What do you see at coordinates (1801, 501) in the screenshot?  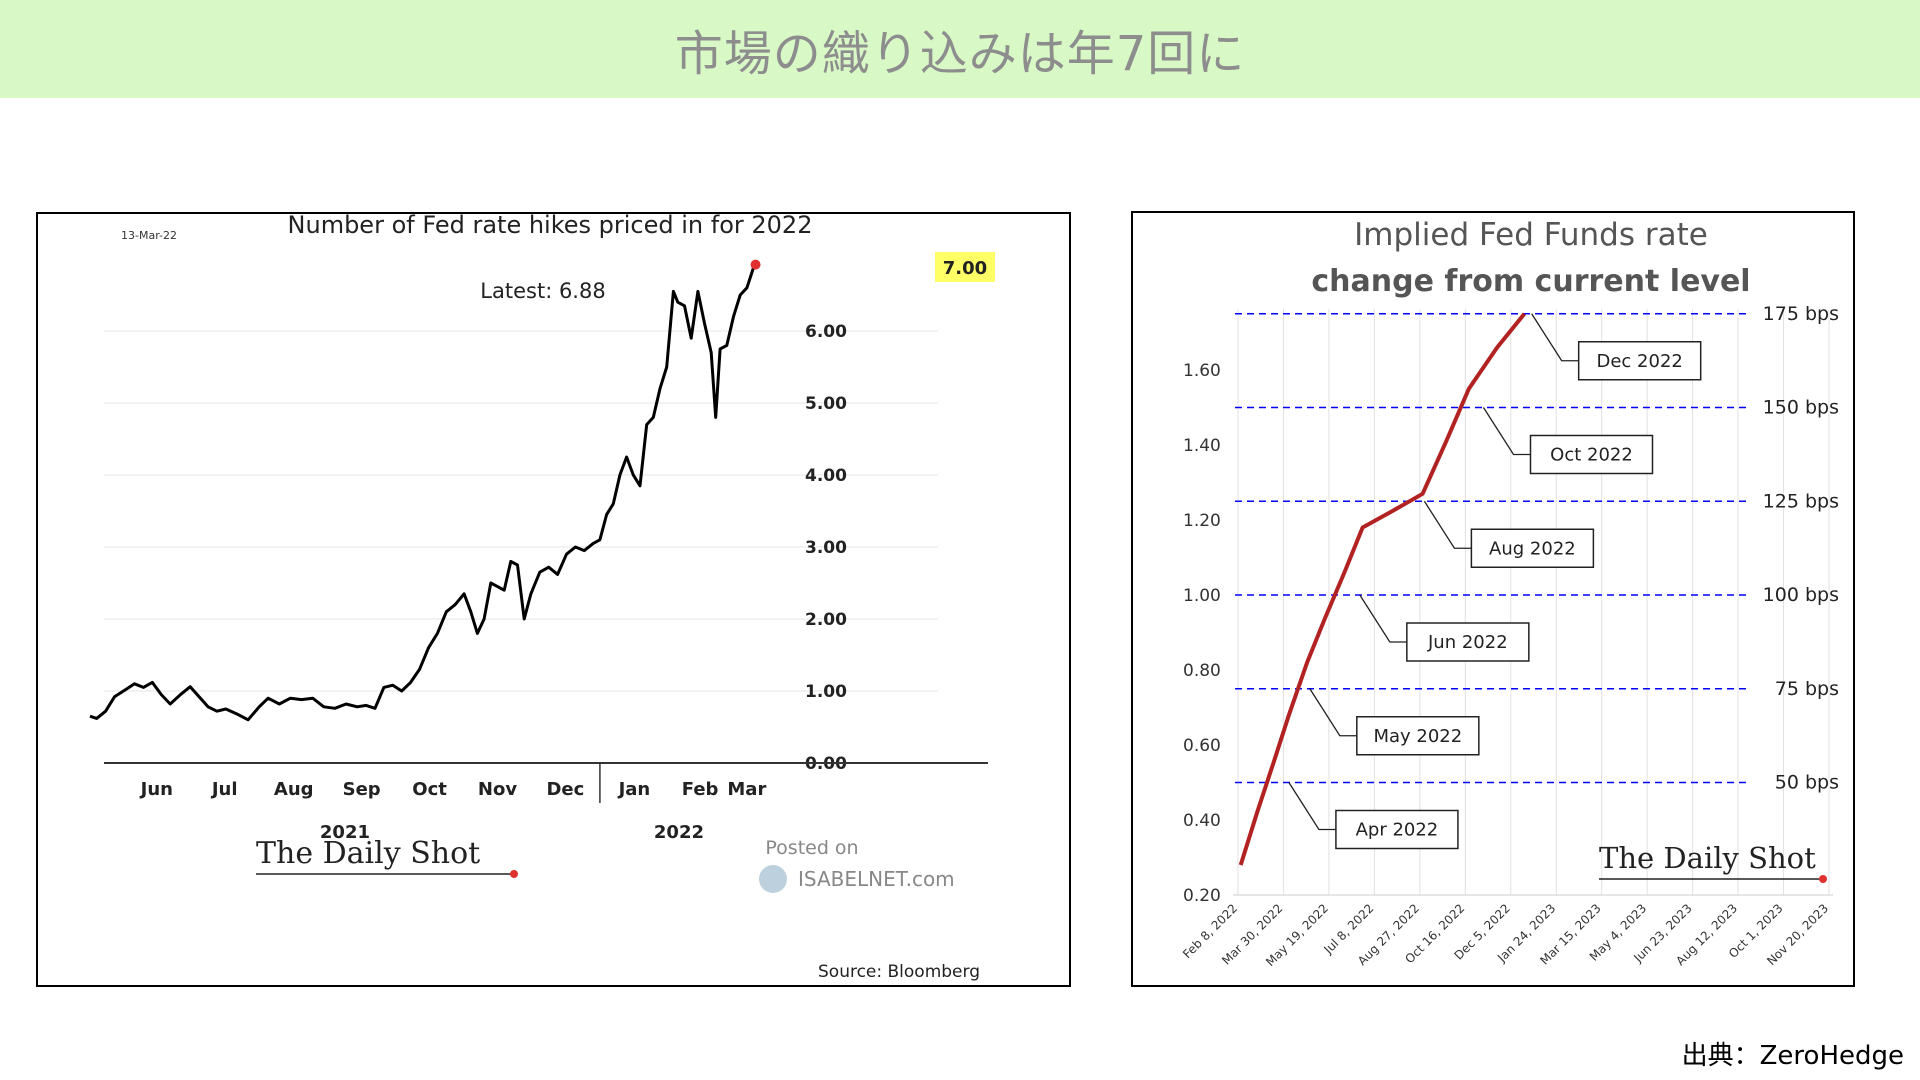 I see `reference-line-label: 125 bps` at bounding box center [1801, 501].